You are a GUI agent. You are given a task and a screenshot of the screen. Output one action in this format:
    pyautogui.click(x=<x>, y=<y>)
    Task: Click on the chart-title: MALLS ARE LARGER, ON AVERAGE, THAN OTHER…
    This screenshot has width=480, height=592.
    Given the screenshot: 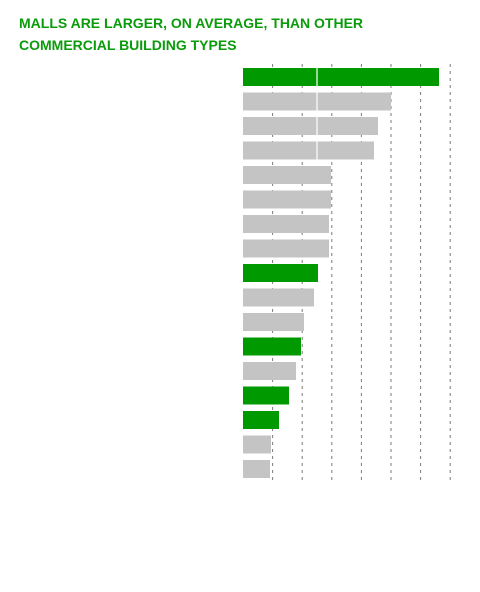 What is the action you would take?
    pyautogui.click(x=191, y=34)
    